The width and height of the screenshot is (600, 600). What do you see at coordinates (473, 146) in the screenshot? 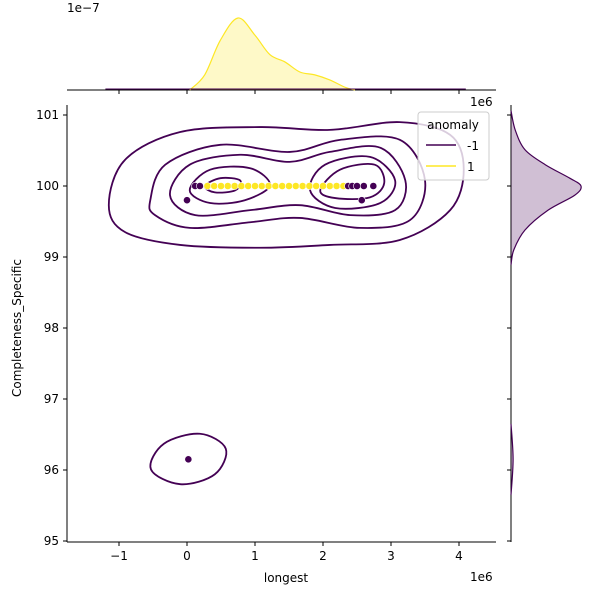
I see `legend-label--1: -1` at bounding box center [473, 146].